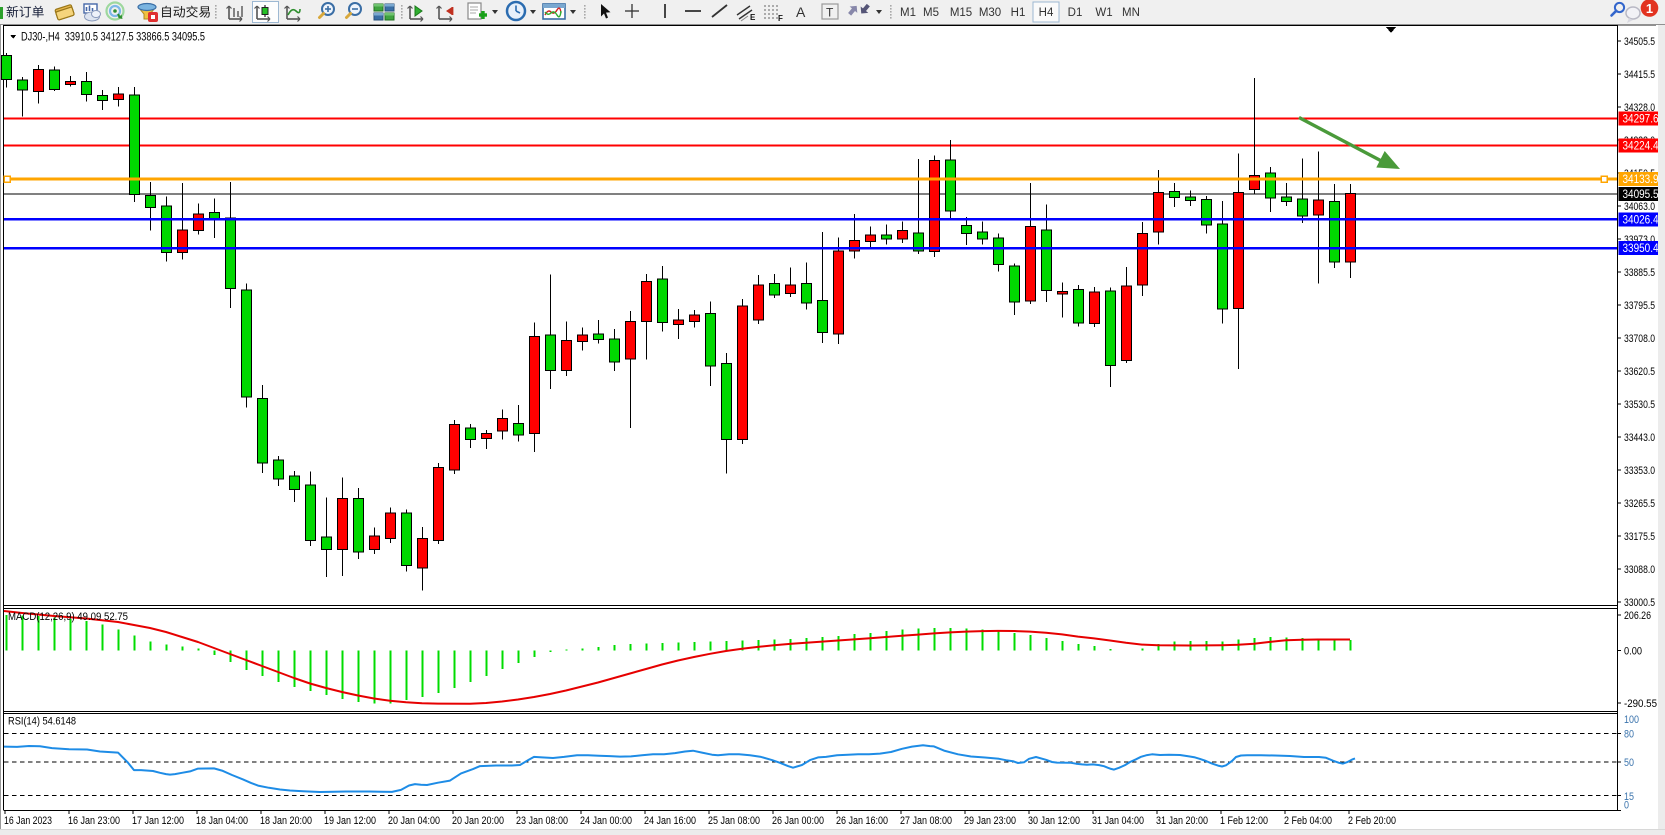 The height and width of the screenshot is (835, 1665). What do you see at coordinates (94, 821) in the screenshot?
I see `svg-text: 16 Jan 23:00` at bounding box center [94, 821].